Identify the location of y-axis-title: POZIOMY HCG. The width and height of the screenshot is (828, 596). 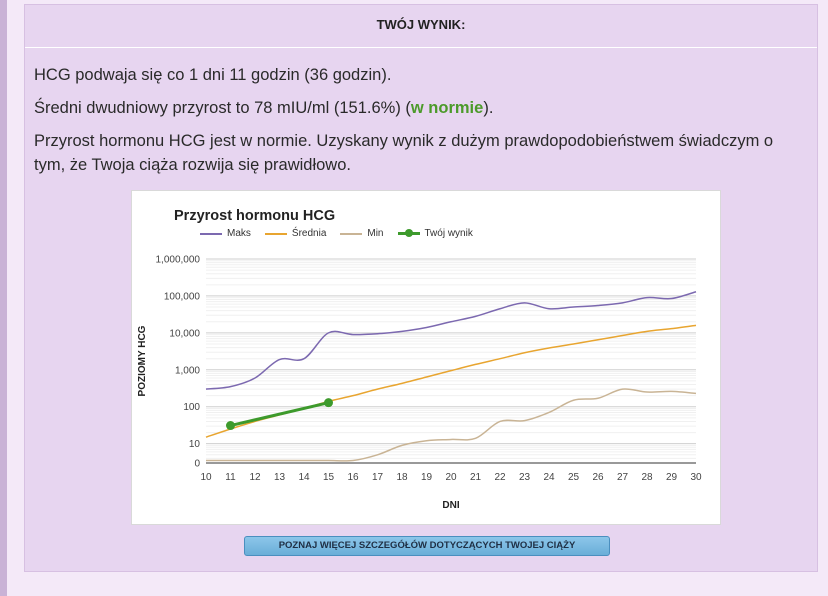
(142, 360).